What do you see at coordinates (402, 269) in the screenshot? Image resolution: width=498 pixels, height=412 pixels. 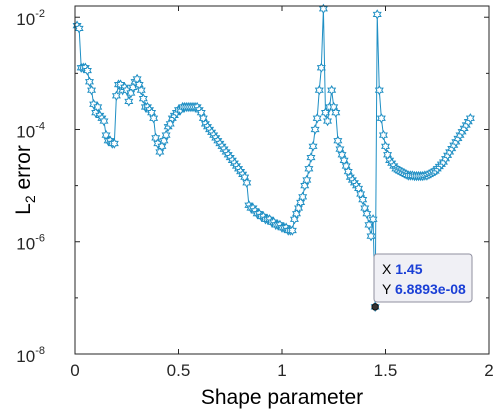 I see `data-tip-x: X 1.45` at bounding box center [402, 269].